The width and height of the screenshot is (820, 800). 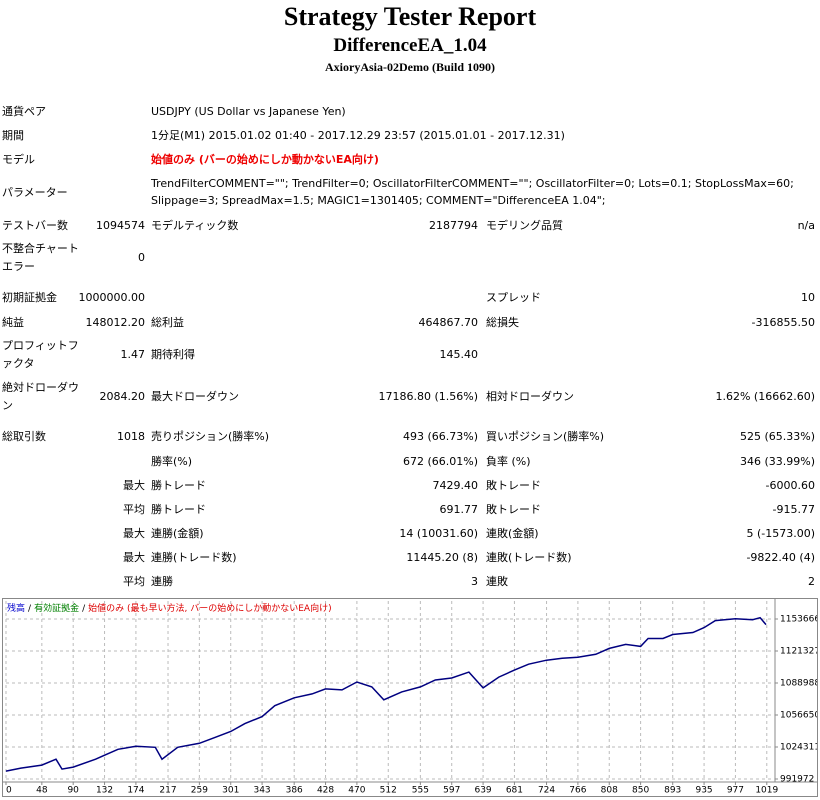 What do you see at coordinates (474, 581) in the screenshot?
I see `stat-value: 3` at bounding box center [474, 581].